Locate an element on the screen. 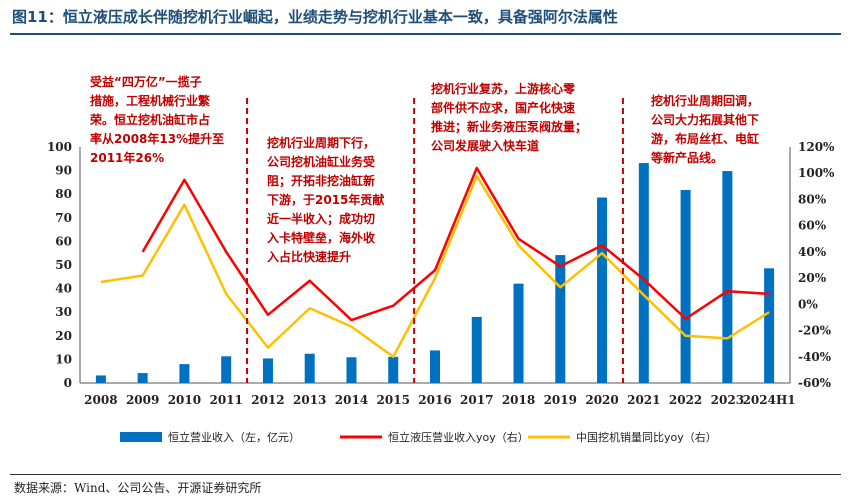 The height and width of the screenshot is (502, 851). annotation-line: 部件供不应求，国产化快速 is located at coordinates (503, 107).